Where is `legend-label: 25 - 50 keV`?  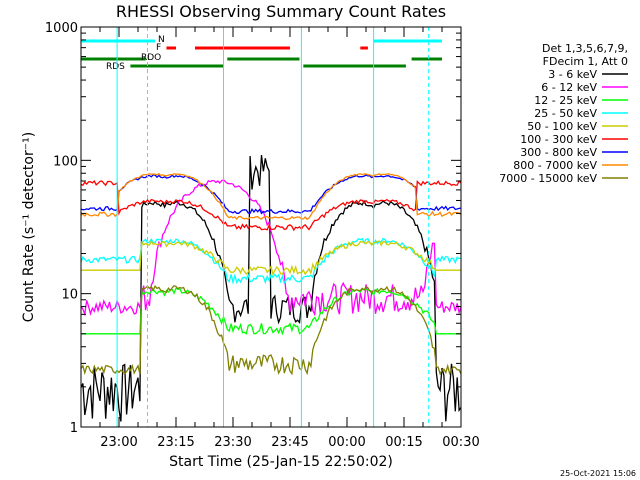 legend-label: 25 - 50 keV is located at coordinates (565, 113).